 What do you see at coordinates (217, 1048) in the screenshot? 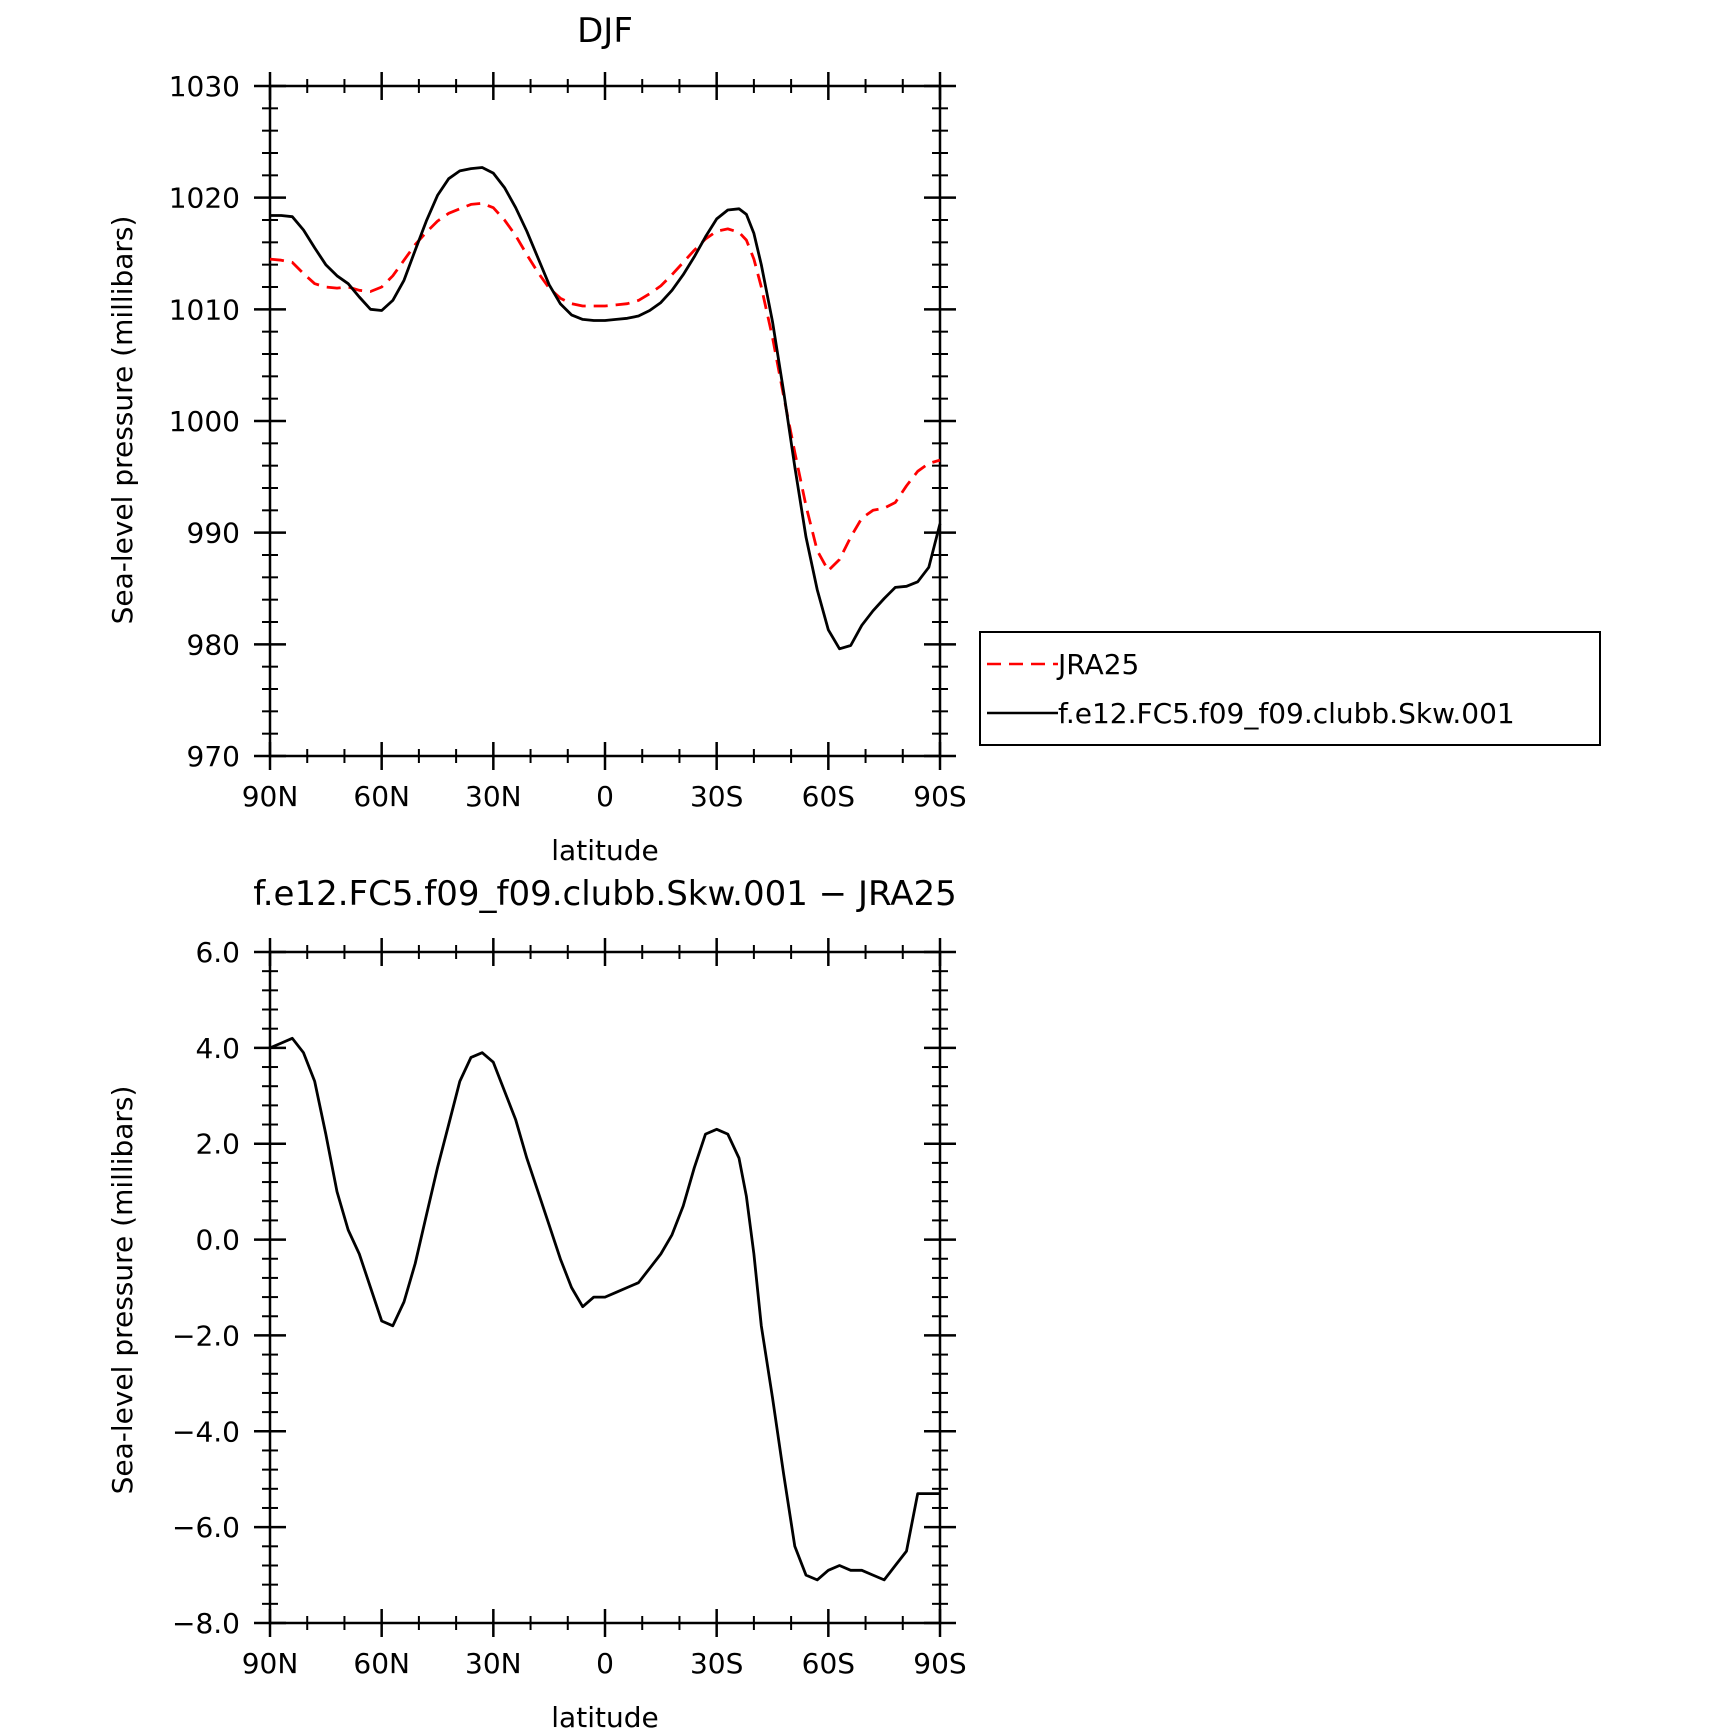
I see `bottom-y-tick-label: 4.0` at bounding box center [217, 1048].